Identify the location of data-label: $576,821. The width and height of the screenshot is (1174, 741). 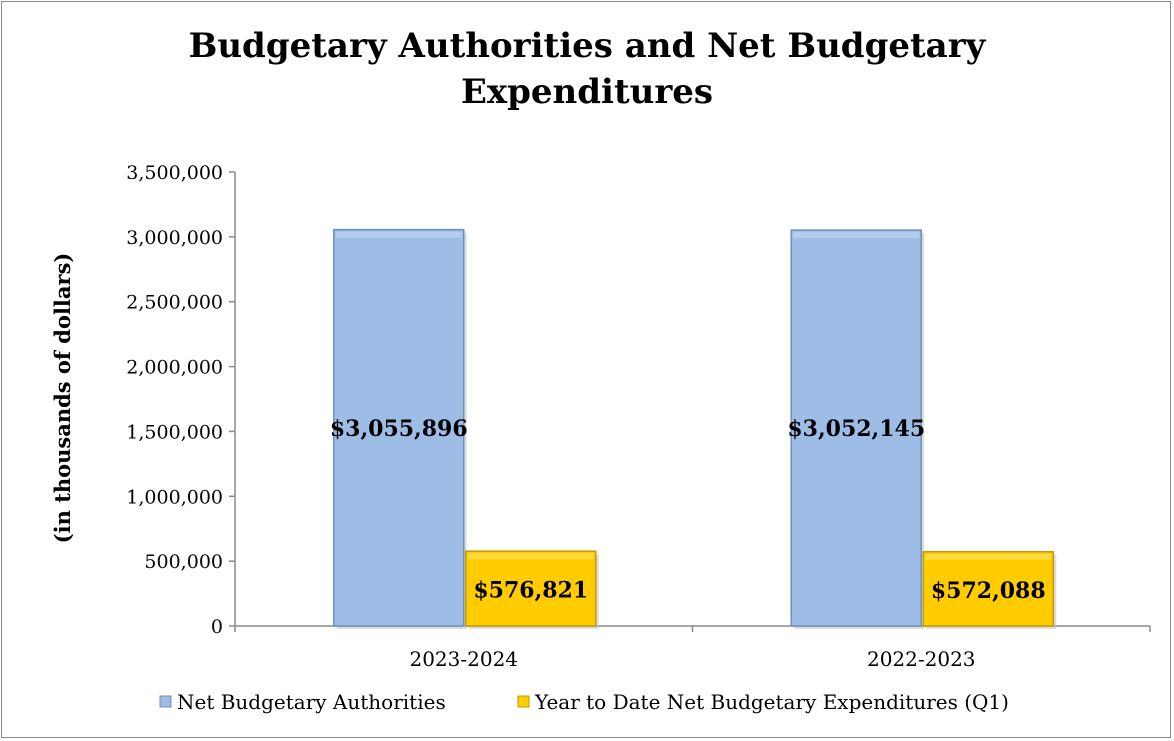
(530, 591).